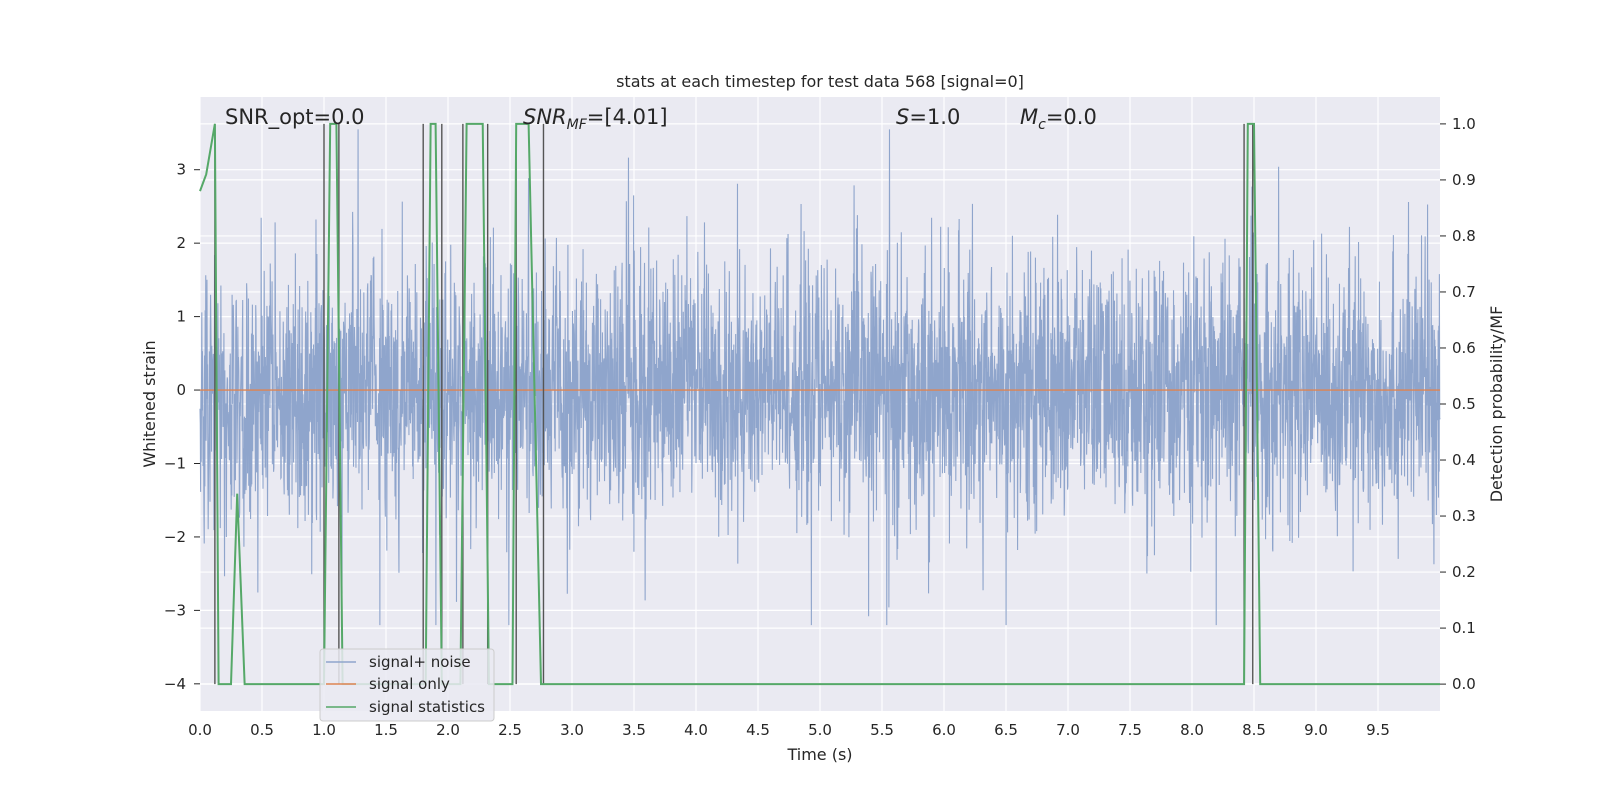  I want to click on y2-tick-label: 0.9, so click(1464, 180).